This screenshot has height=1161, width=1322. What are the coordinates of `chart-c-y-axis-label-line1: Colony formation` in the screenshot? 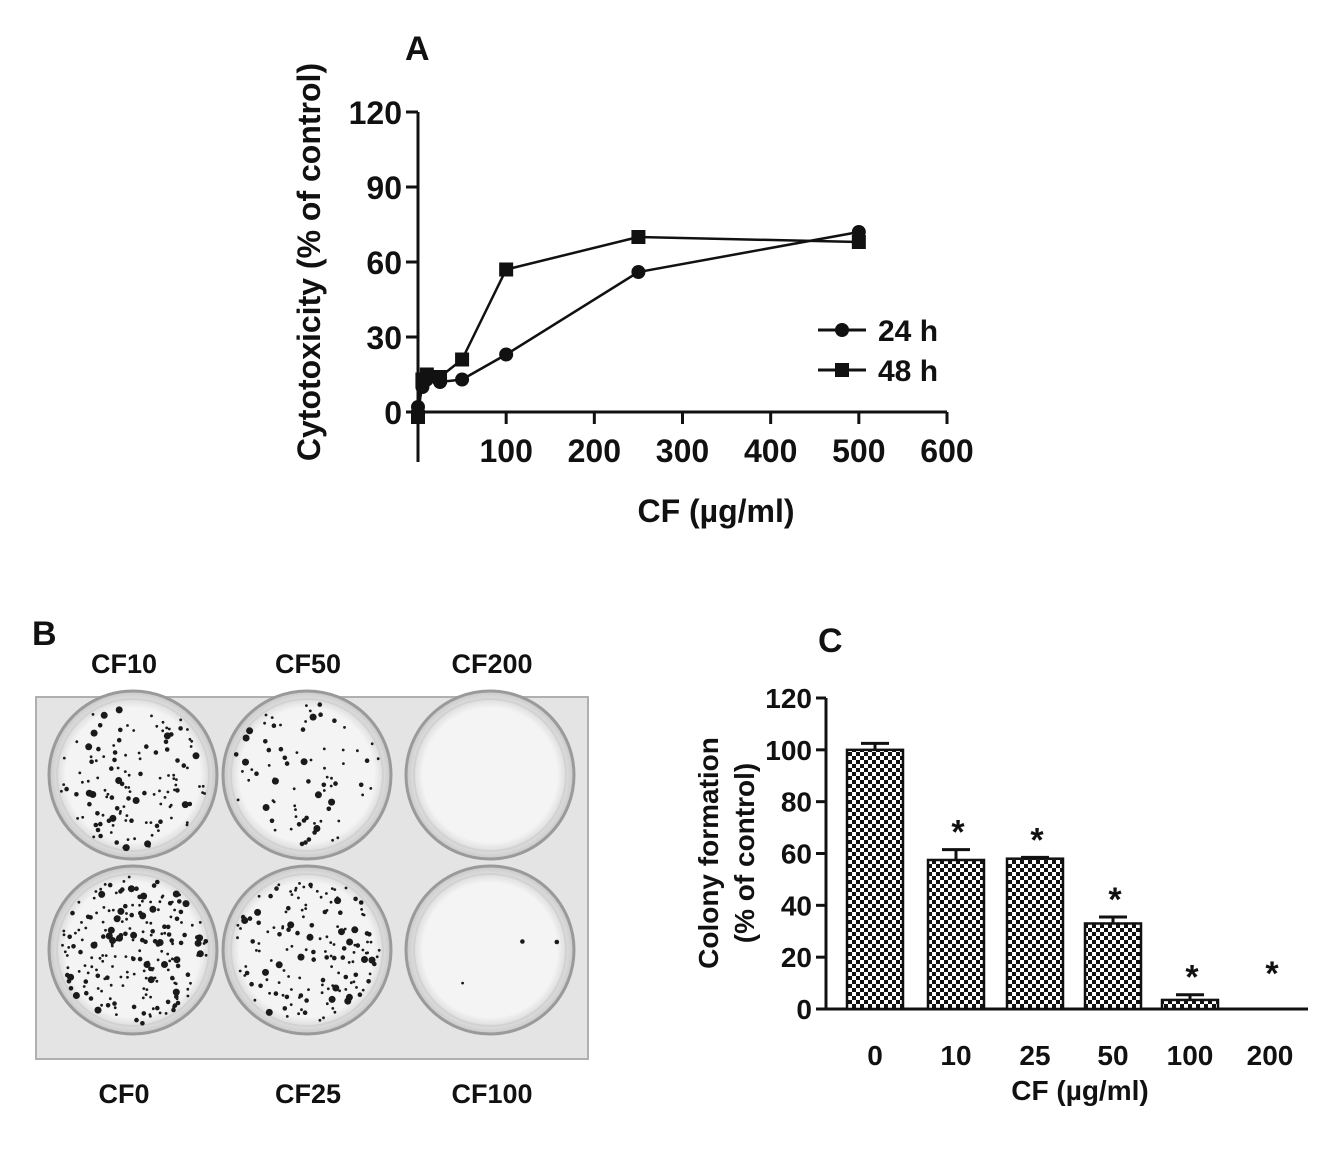 It's located at (708, 853).